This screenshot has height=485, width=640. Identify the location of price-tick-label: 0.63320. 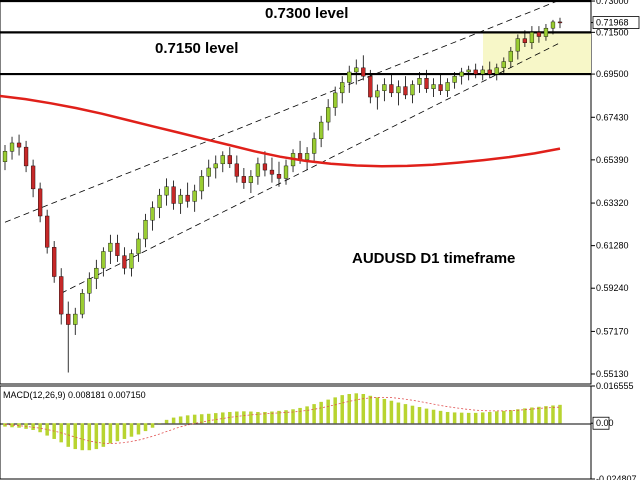
(612, 203).